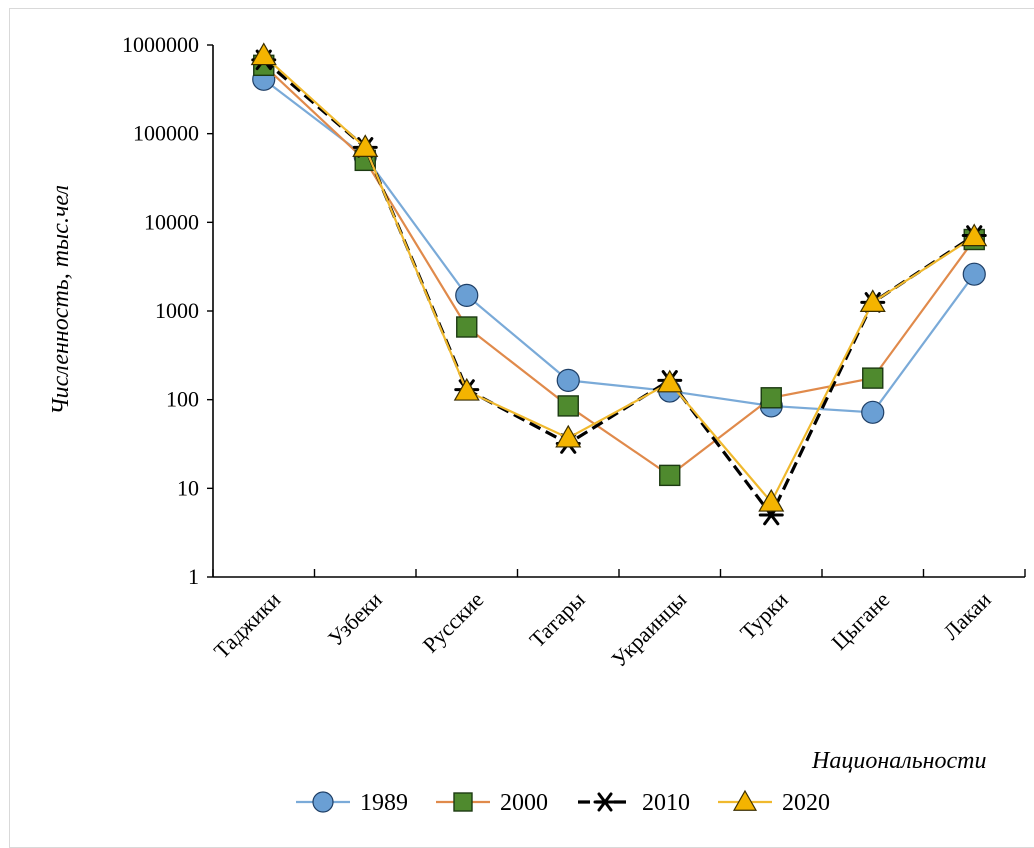  I want to click on x-tick-label: Татары, so click(557, 620).